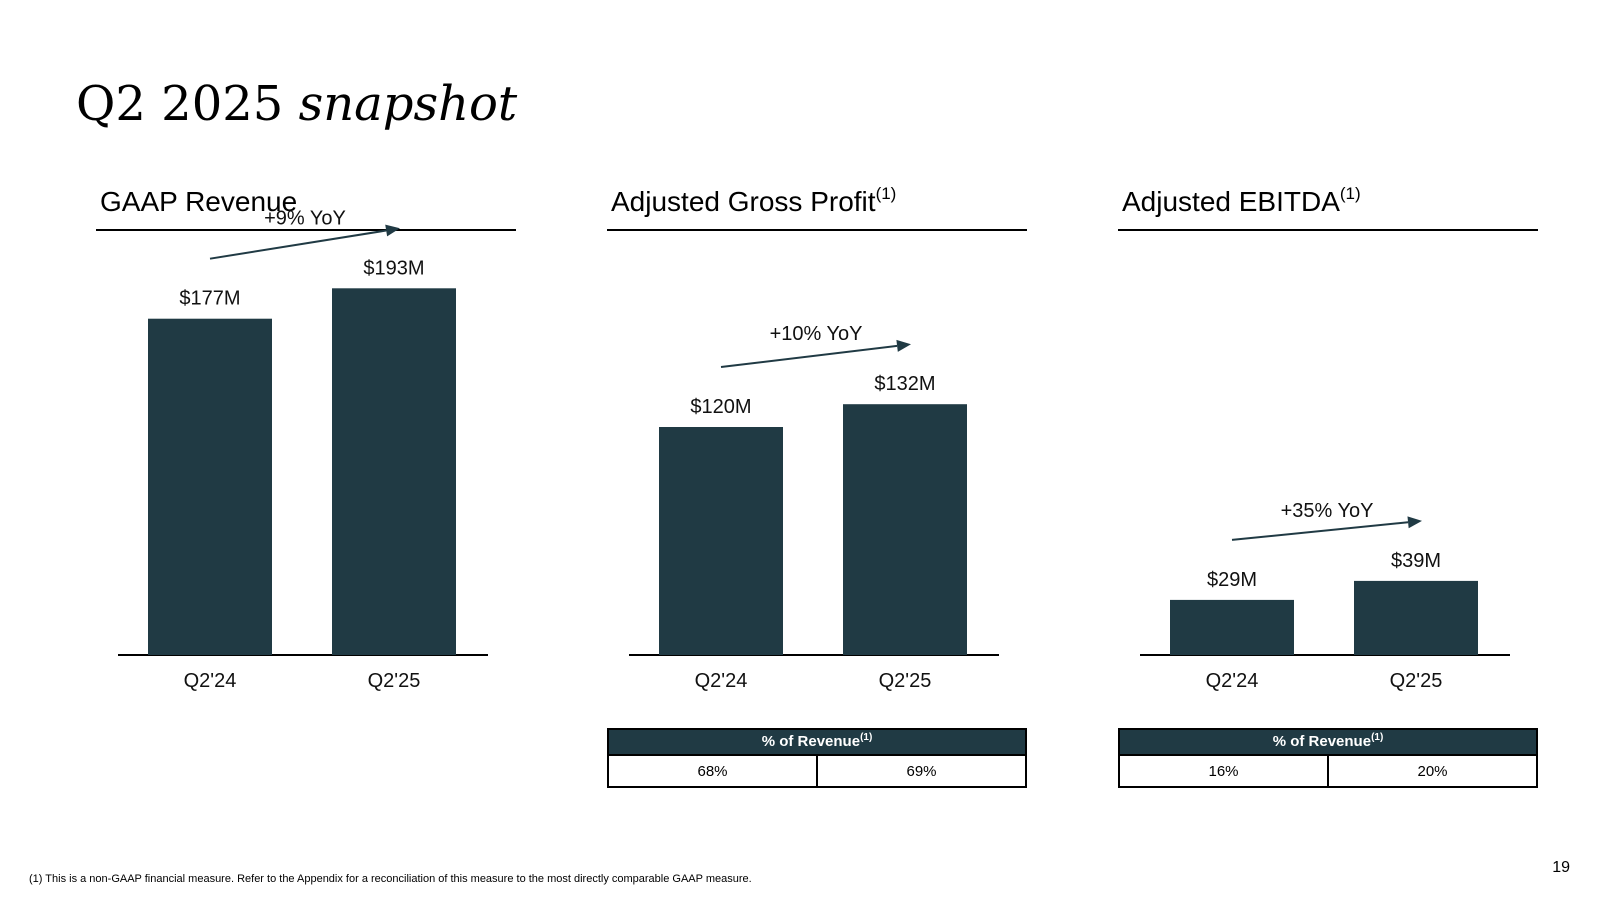  I want to click on percent-of-revenue-row: 68% 69%, so click(817, 772).